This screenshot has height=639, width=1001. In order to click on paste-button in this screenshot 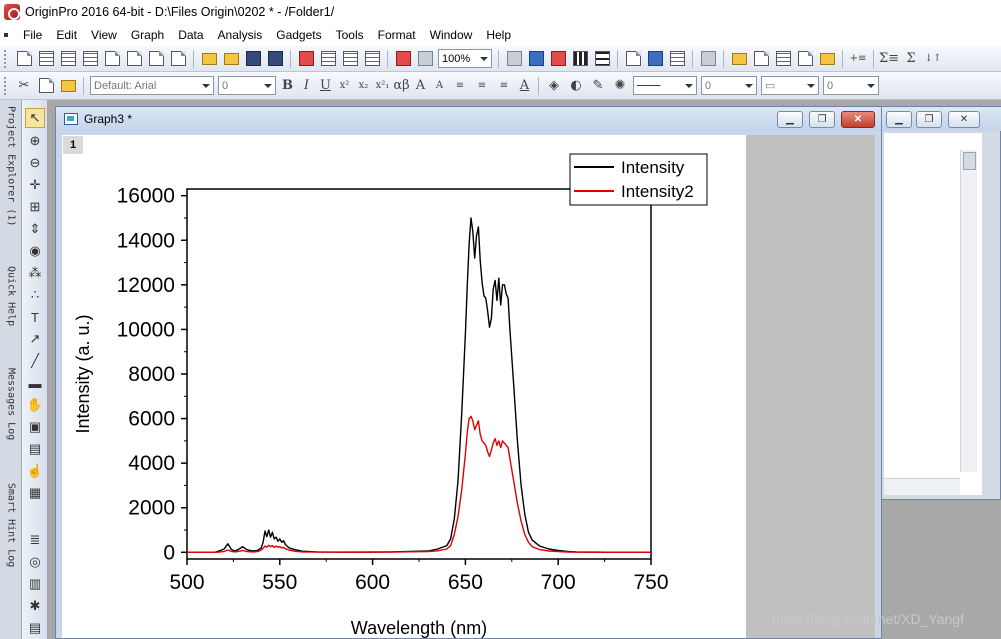, I will do `click(68, 86)`.